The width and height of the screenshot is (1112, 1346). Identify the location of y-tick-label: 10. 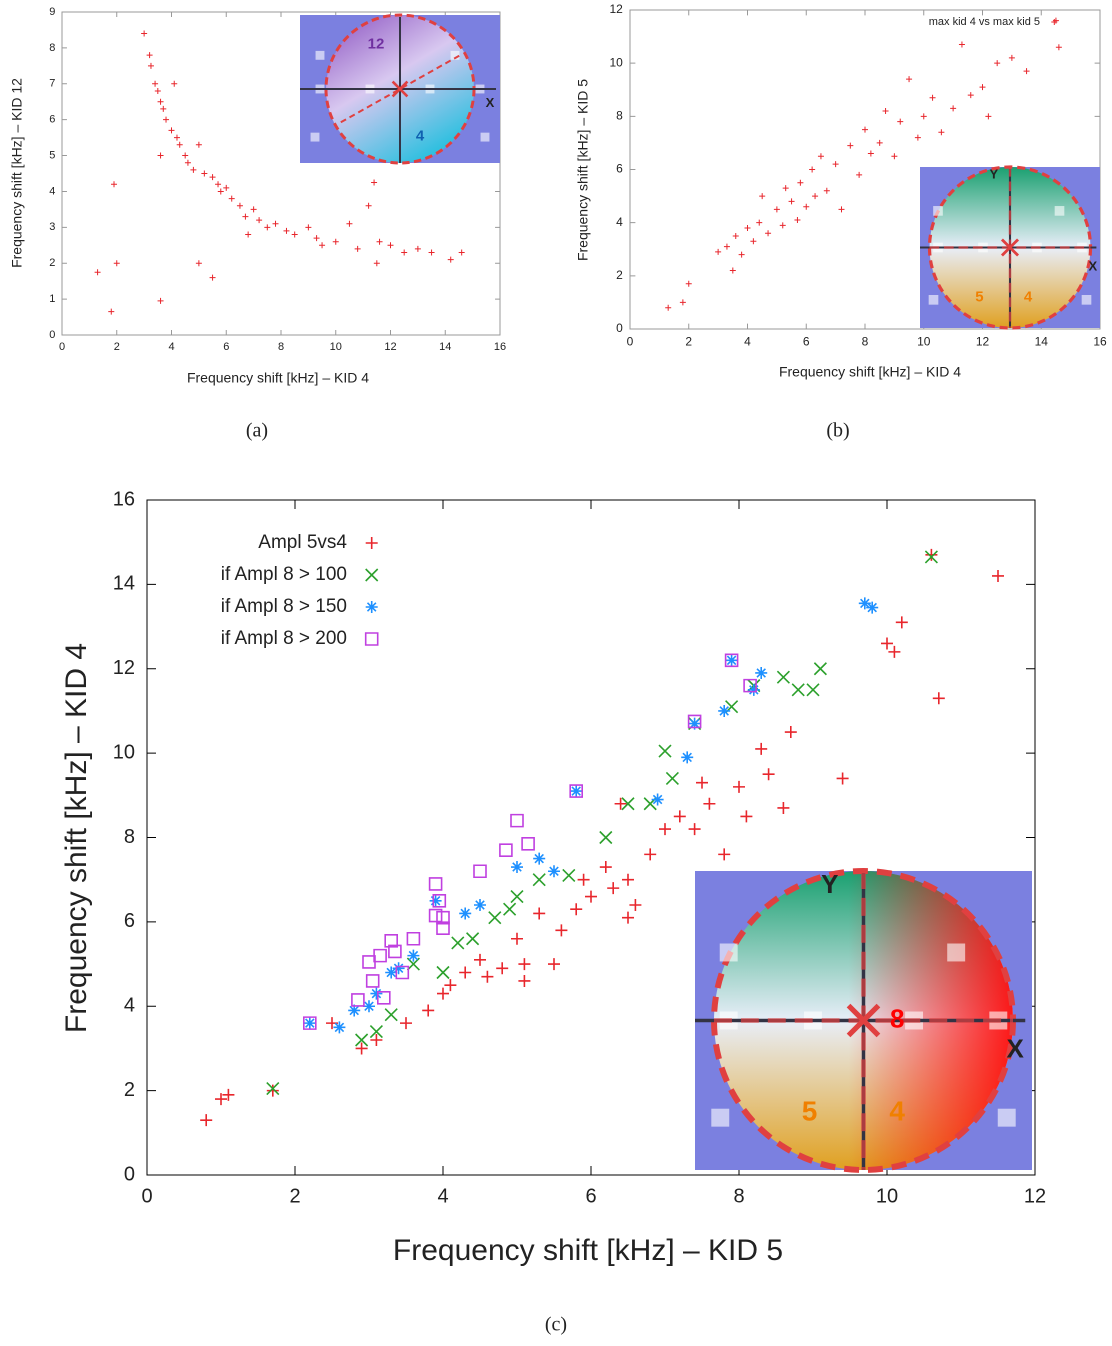
(616, 62).